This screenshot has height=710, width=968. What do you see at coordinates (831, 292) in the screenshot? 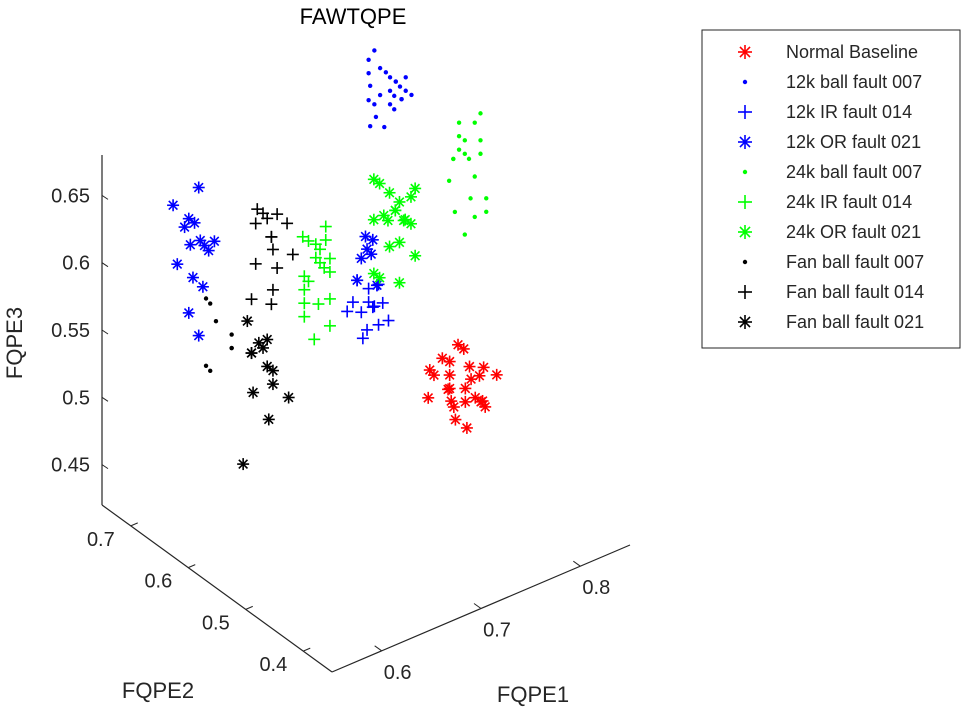
I see `legend-entry: Fan ball fault 014` at bounding box center [831, 292].